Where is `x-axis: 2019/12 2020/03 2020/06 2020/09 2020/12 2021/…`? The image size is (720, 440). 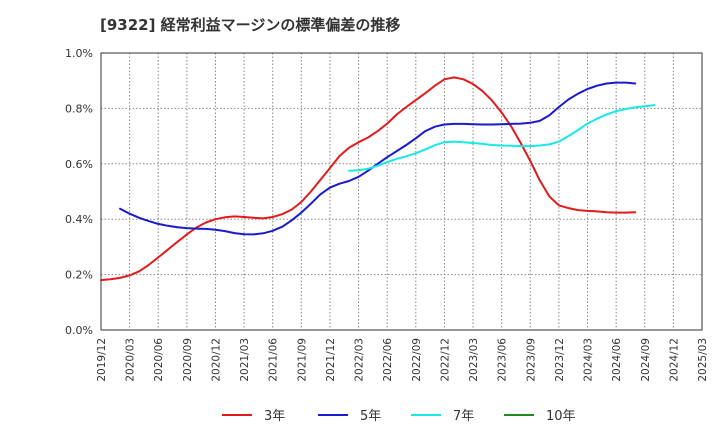 x-axis: 2019/12 2020/03 2020/06 2020/09 2020/12 2021/… is located at coordinates (402, 360).